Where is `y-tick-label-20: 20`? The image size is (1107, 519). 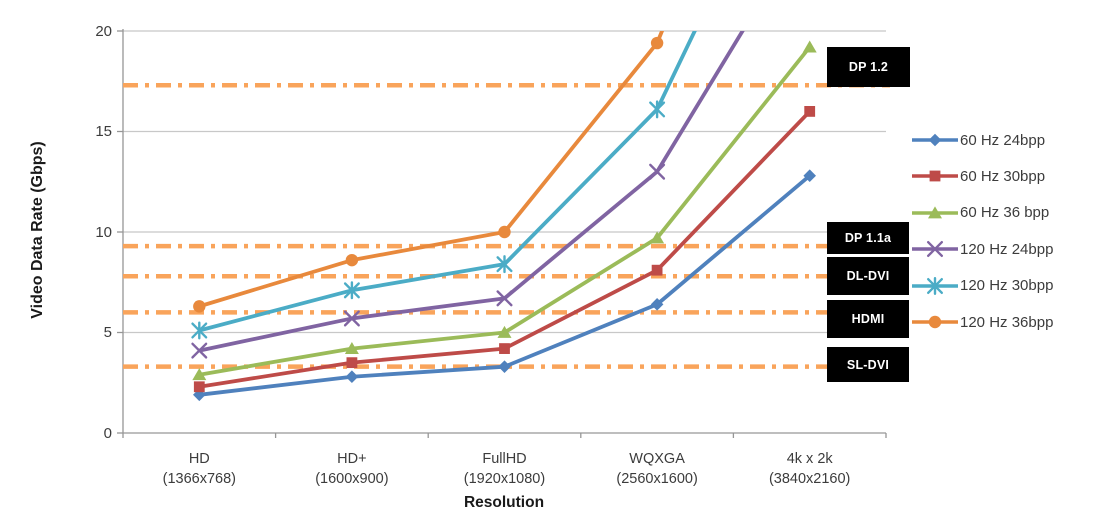 y-tick-label-20: 20 is located at coordinates (103, 31).